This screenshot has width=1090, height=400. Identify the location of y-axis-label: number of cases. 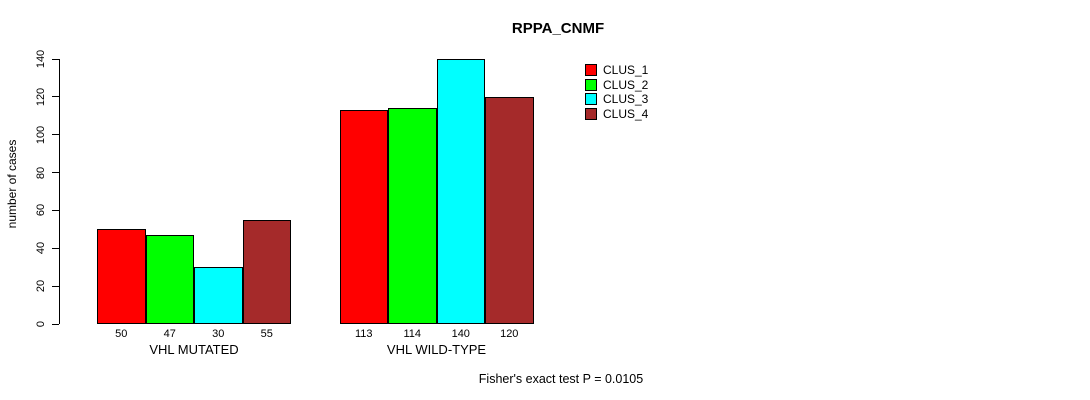
(12, 184).